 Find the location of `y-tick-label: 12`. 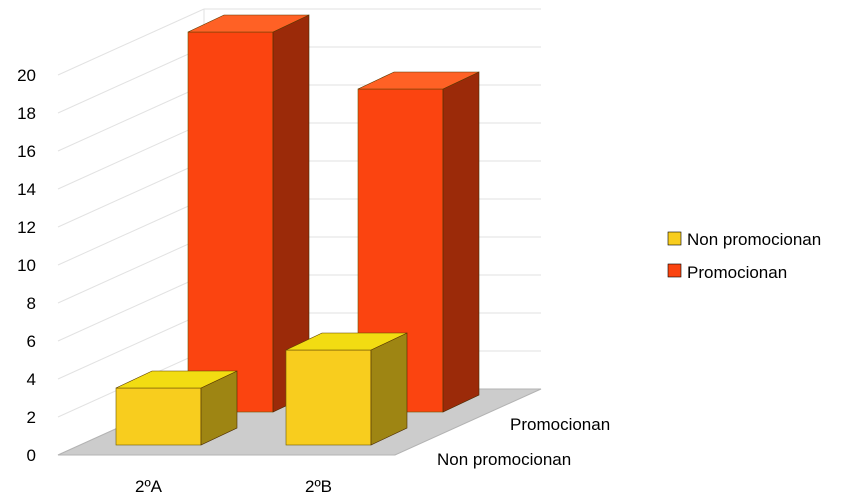

y-tick-label: 12 is located at coordinates (26, 227).